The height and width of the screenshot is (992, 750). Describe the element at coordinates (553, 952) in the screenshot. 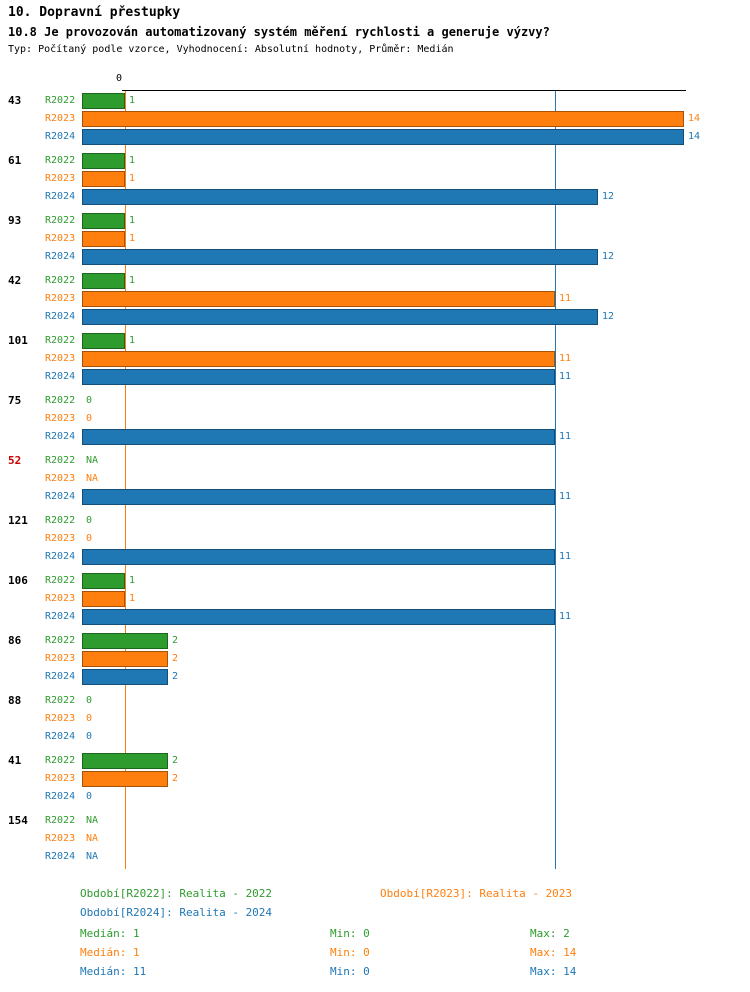

I see `stat-max-r2023: Max: 14` at that location.